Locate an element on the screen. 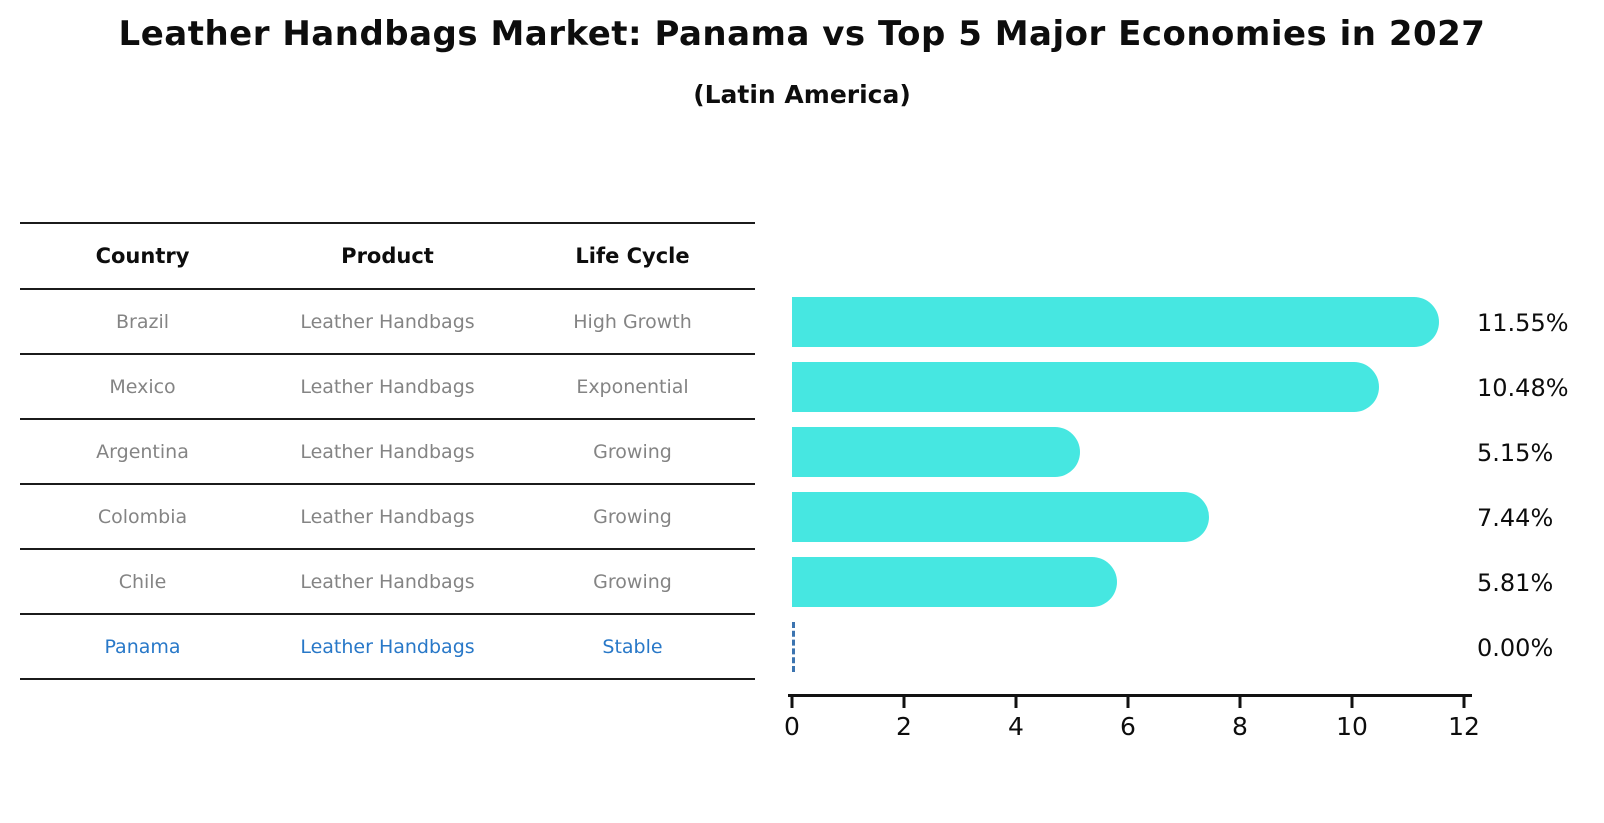 This screenshot has height=823, width=1604. table-row-panama: Panama Leather Handbags Stable is located at coordinates (387, 647).